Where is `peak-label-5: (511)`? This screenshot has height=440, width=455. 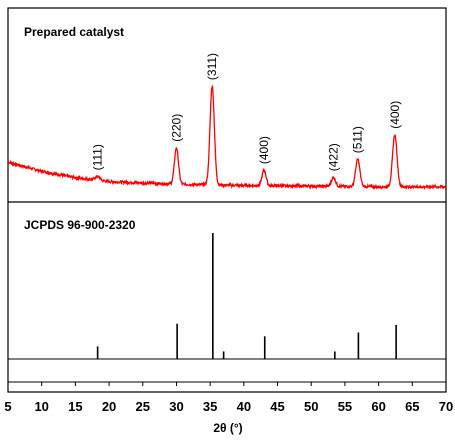 peak-label-5: (511) is located at coordinates (358, 139).